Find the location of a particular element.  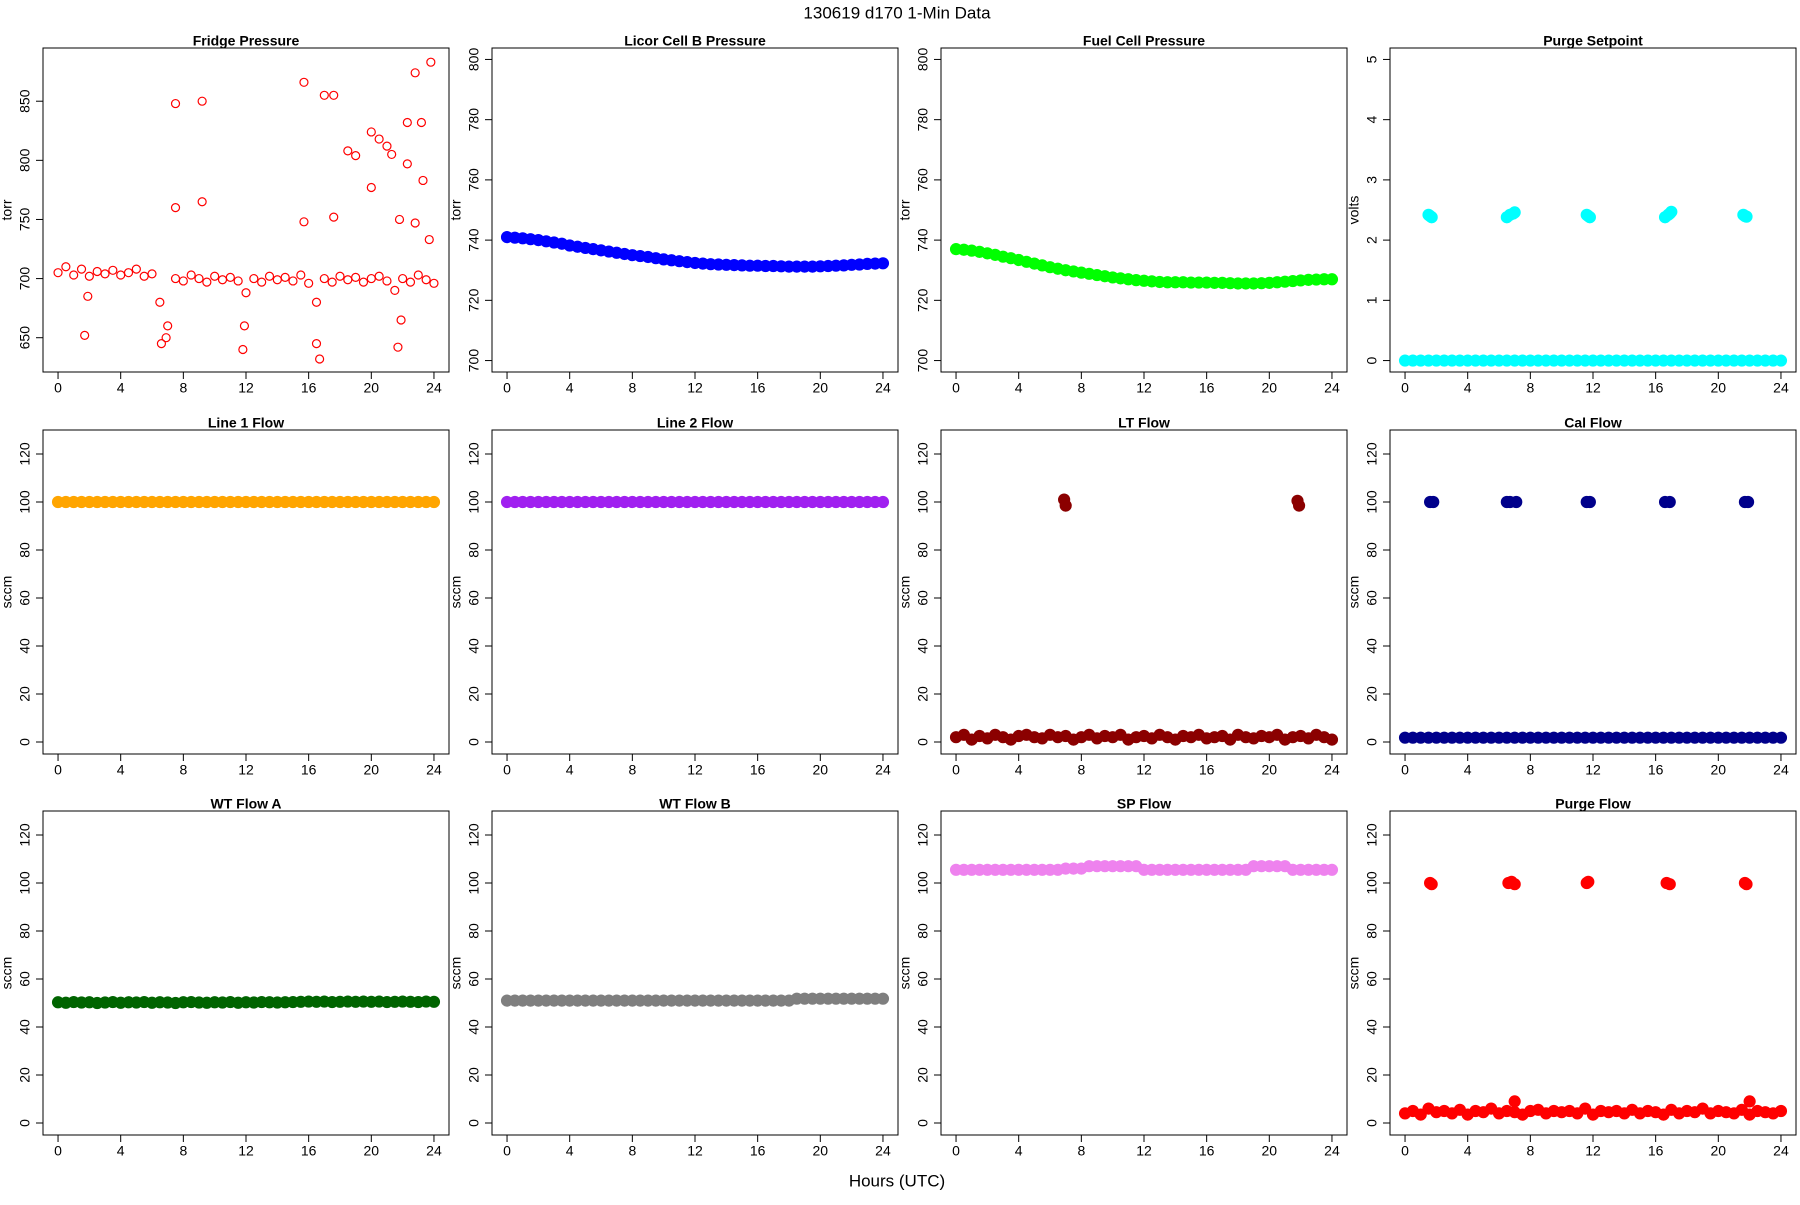

y-tick-label: 800 is located at coordinates (474, 60).